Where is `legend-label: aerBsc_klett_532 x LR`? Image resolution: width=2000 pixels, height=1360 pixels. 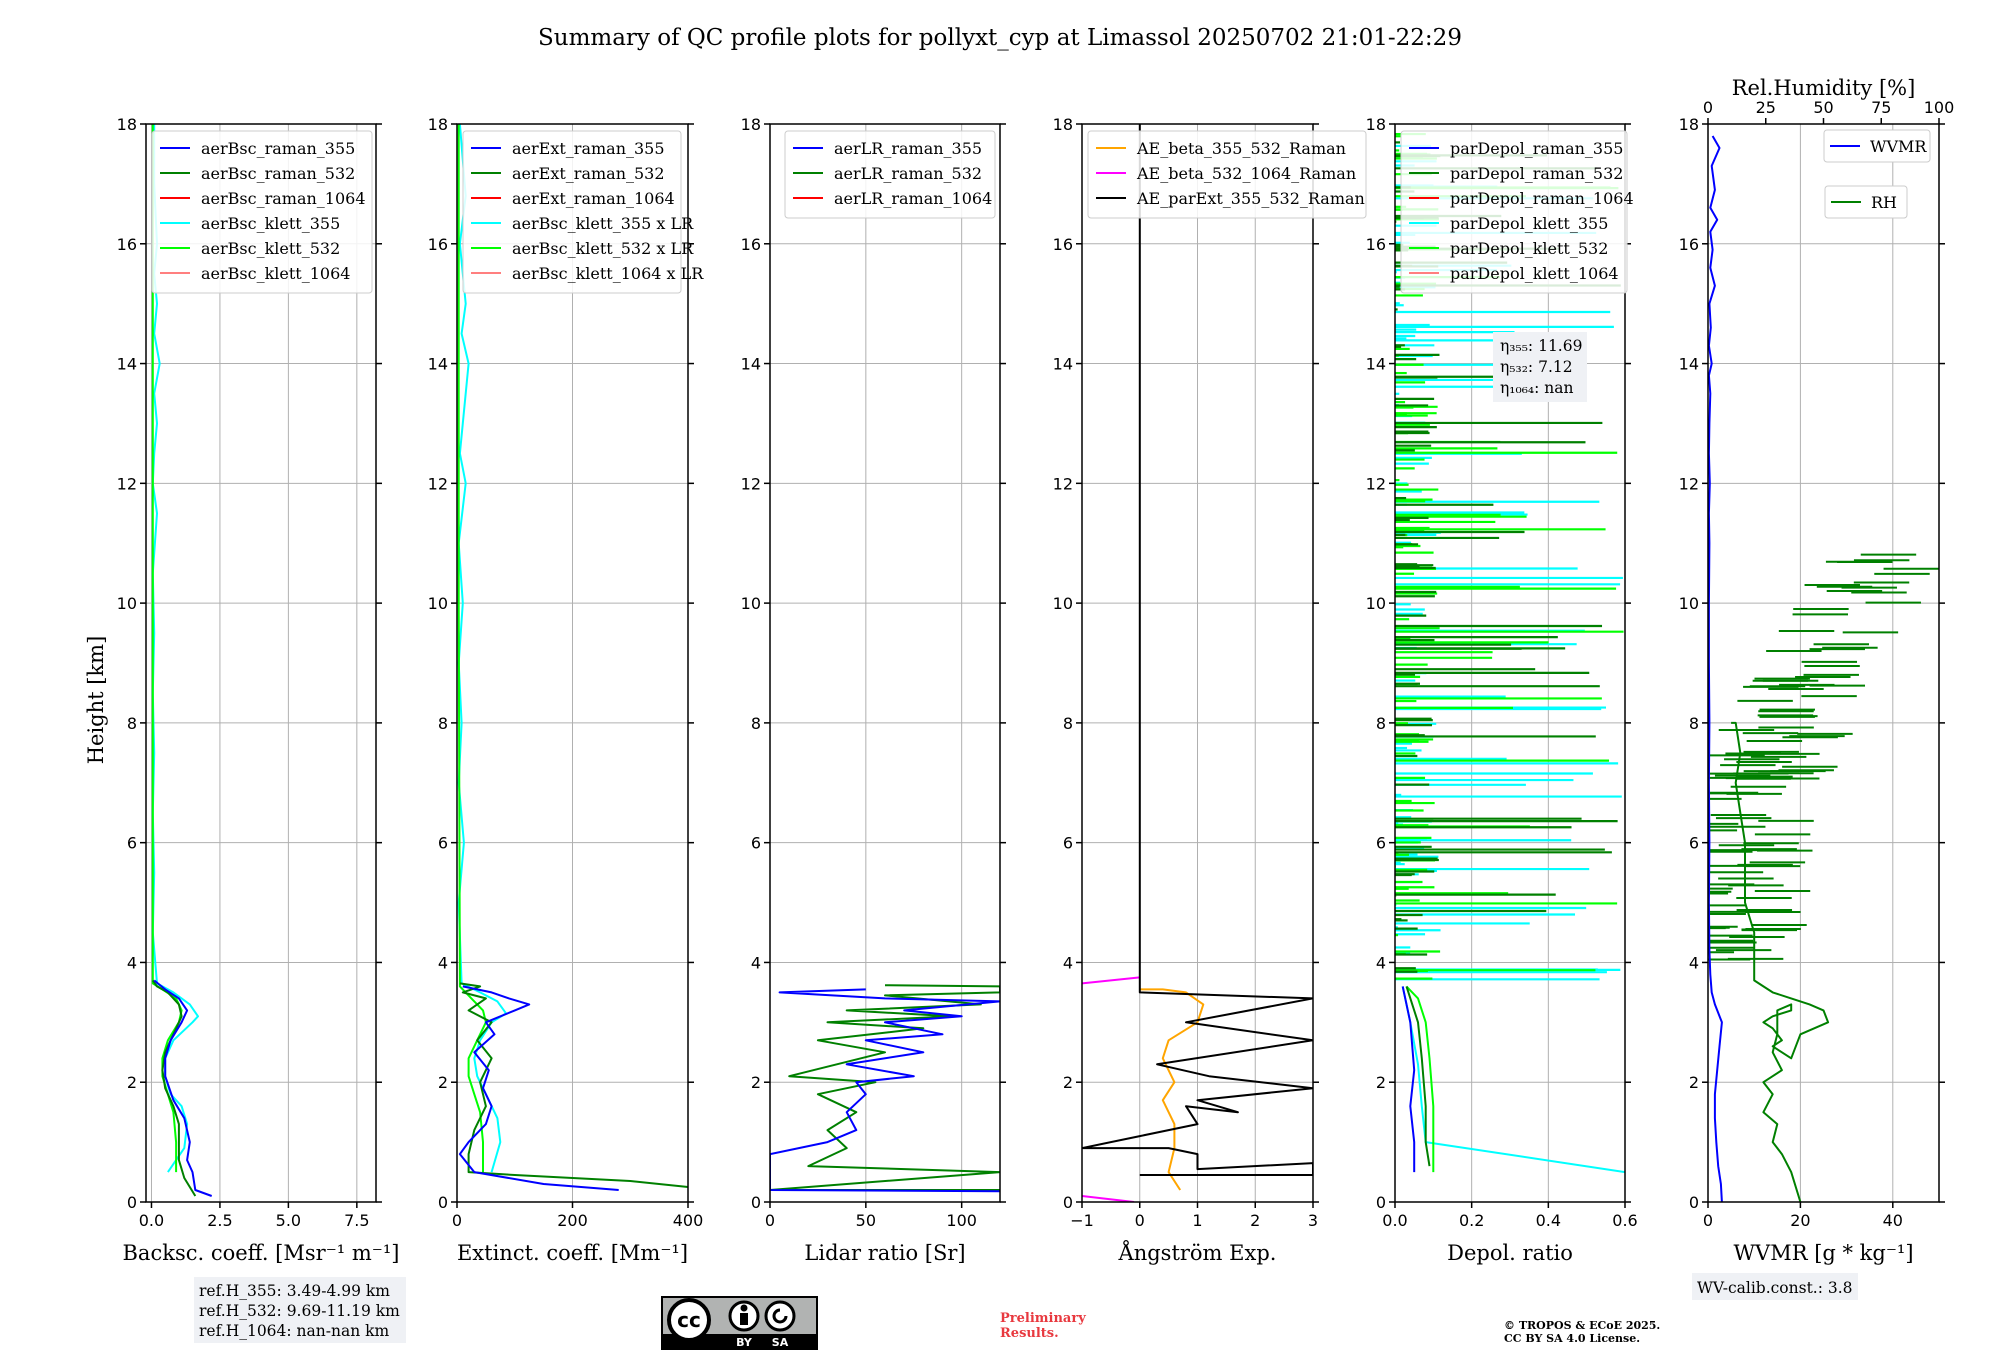
legend-label: aerBsc_klett_532 x LR is located at coordinates (603, 248).